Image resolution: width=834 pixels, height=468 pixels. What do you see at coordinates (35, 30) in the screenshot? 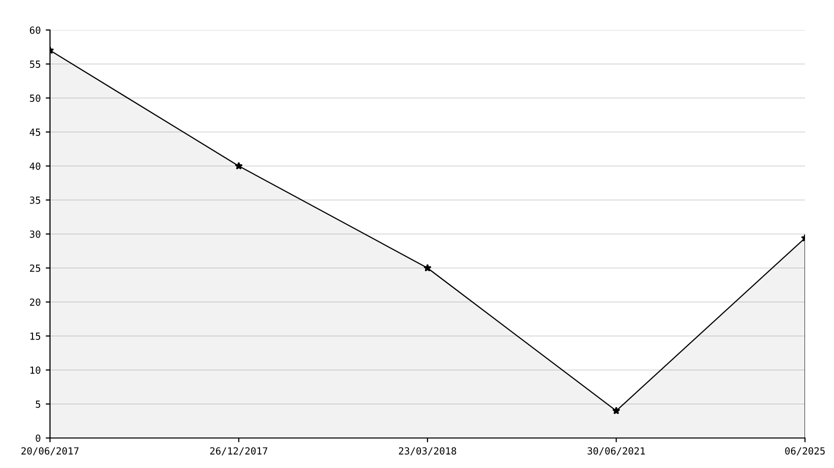
I see `y-tick-label: 60` at bounding box center [35, 30].